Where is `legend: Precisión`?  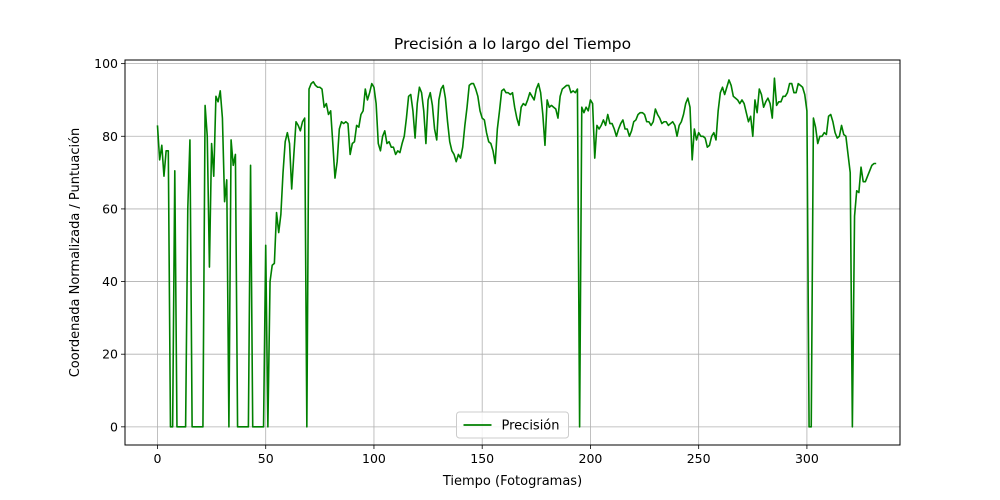 legend: Precisión is located at coordinates (512, 425).